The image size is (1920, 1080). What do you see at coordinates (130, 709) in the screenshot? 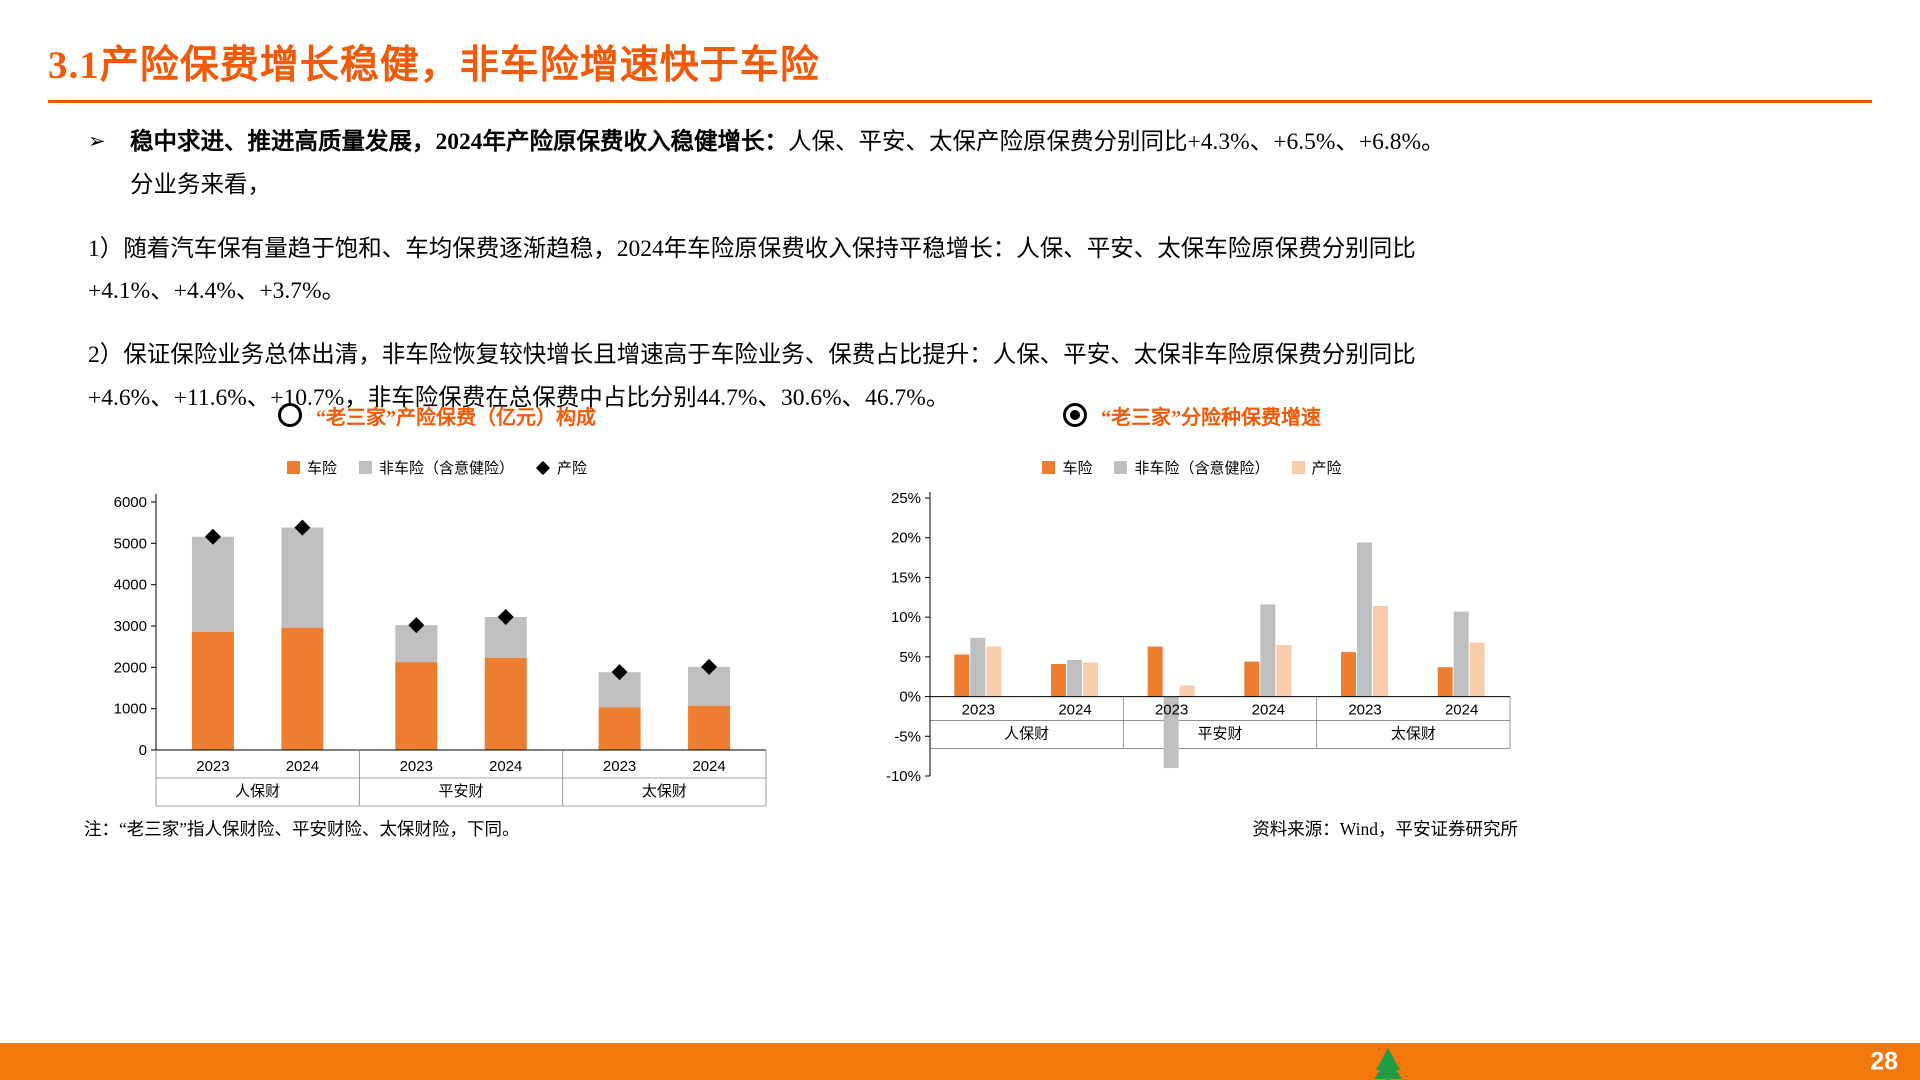
I see `y-tick-label: 1000` at bounding box center [130, 709].